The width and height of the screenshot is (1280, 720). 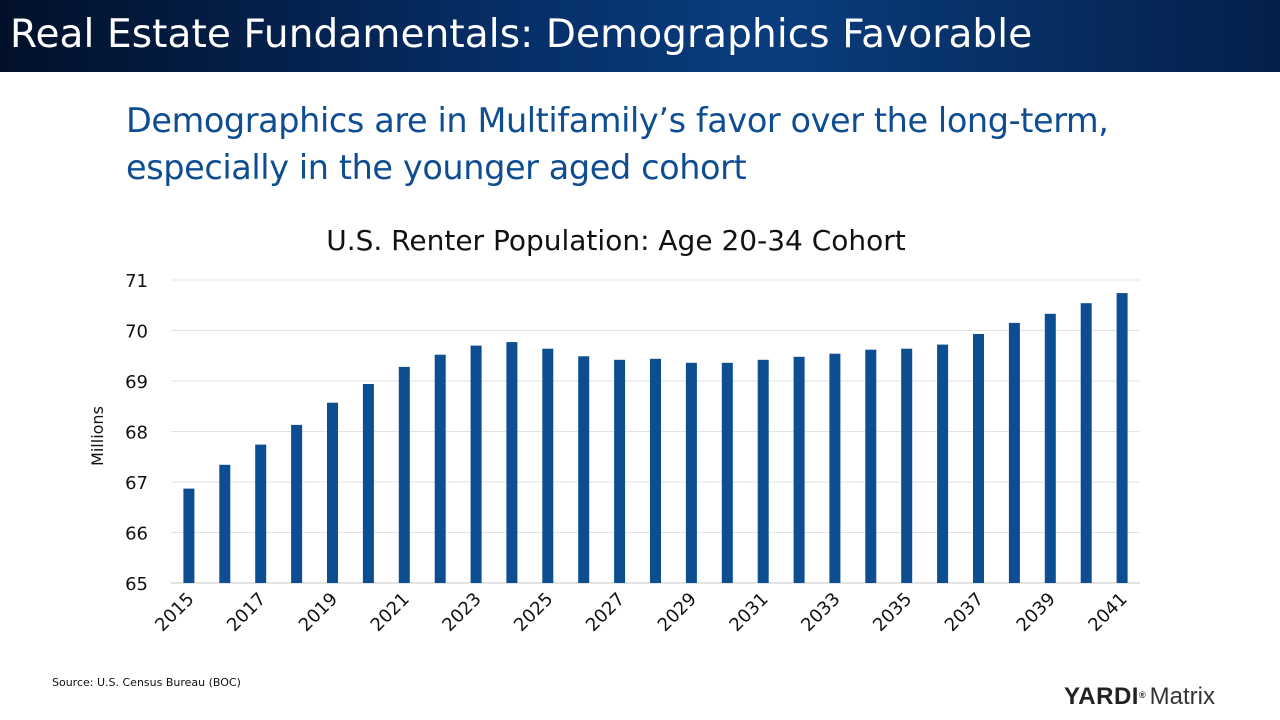 What do you see at coordinates (225, 523) in the screenshot?
I see `bar-2016` at bounding box center [225, 523].